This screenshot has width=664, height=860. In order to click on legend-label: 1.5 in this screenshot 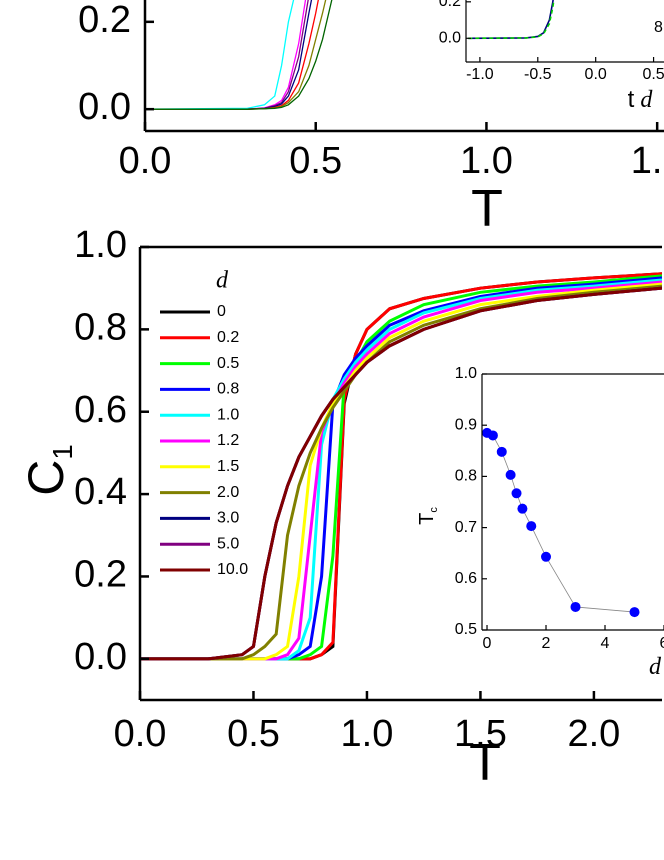, I will do `click(228, 466)`.